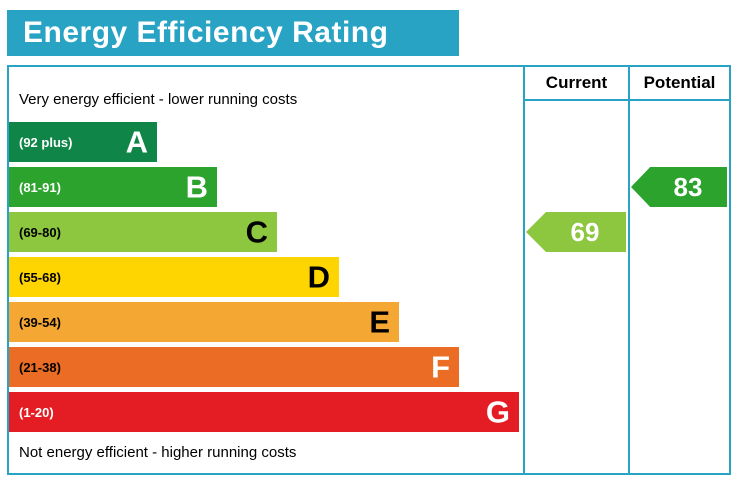  Describe the element at coordinates (40, 187) in the screenshot. I see `band-range-b: (81-91)` at that location.